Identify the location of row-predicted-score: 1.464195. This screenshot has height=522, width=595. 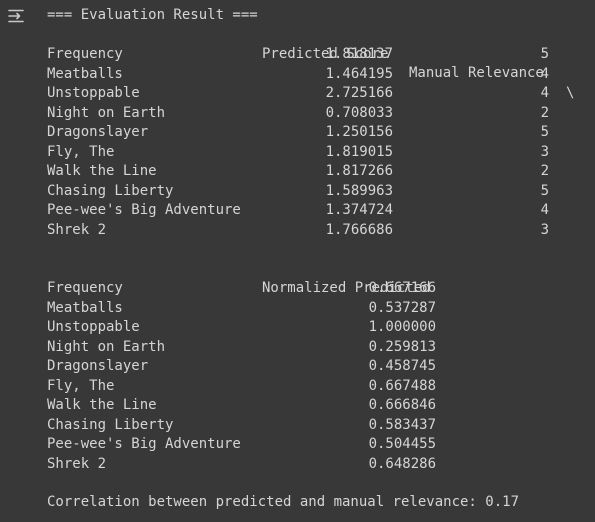
(359, 73).